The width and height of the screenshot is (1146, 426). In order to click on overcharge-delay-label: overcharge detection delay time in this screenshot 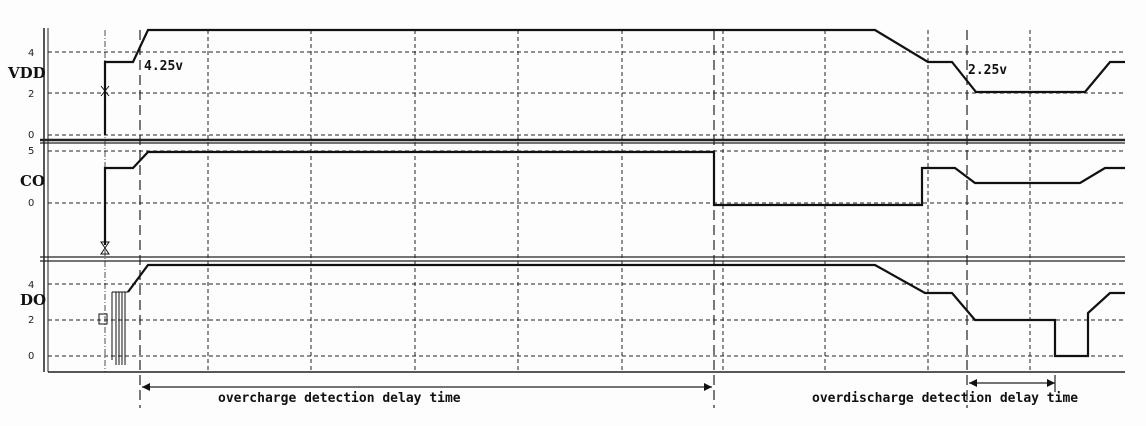, I will do `click(339, 398)`.